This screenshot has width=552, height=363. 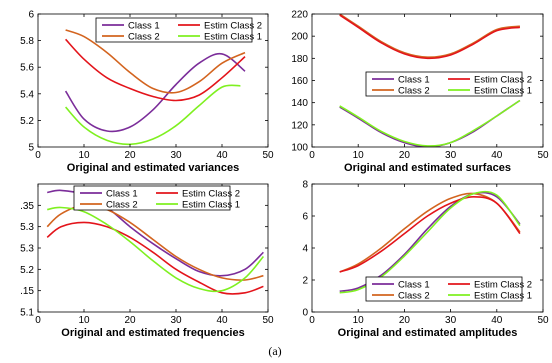 I want to click on y-tick-label: .15, so click(x=27, y=291).